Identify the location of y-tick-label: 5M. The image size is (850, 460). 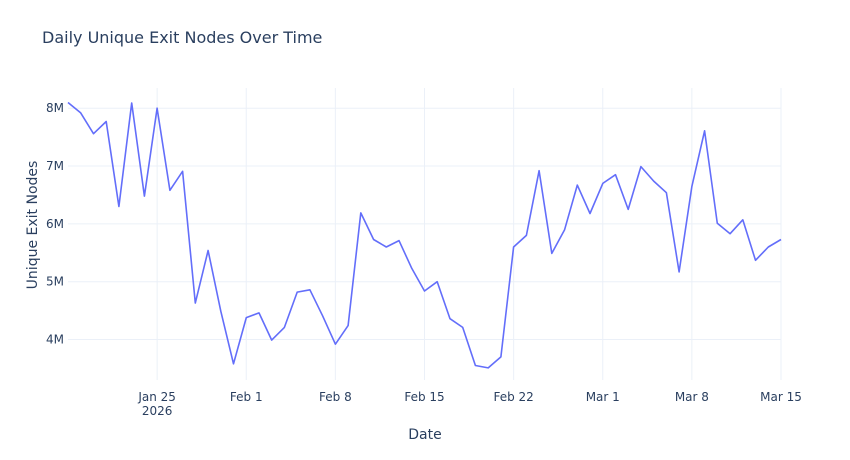
(55, 282).